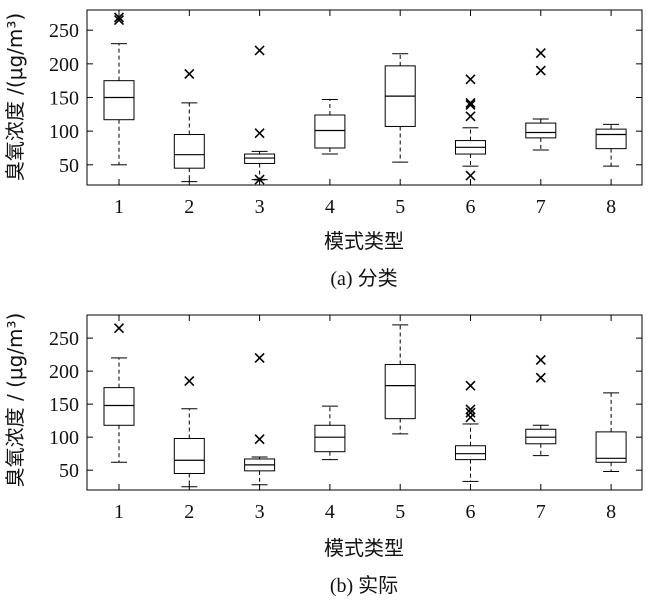 Image resolution: width=650 pixels, height=600 pixels. What do you see at coordinates (363, 278) in the screenshot?
I see `caption-a: (a) 分类` at bounding box center [363, 278].